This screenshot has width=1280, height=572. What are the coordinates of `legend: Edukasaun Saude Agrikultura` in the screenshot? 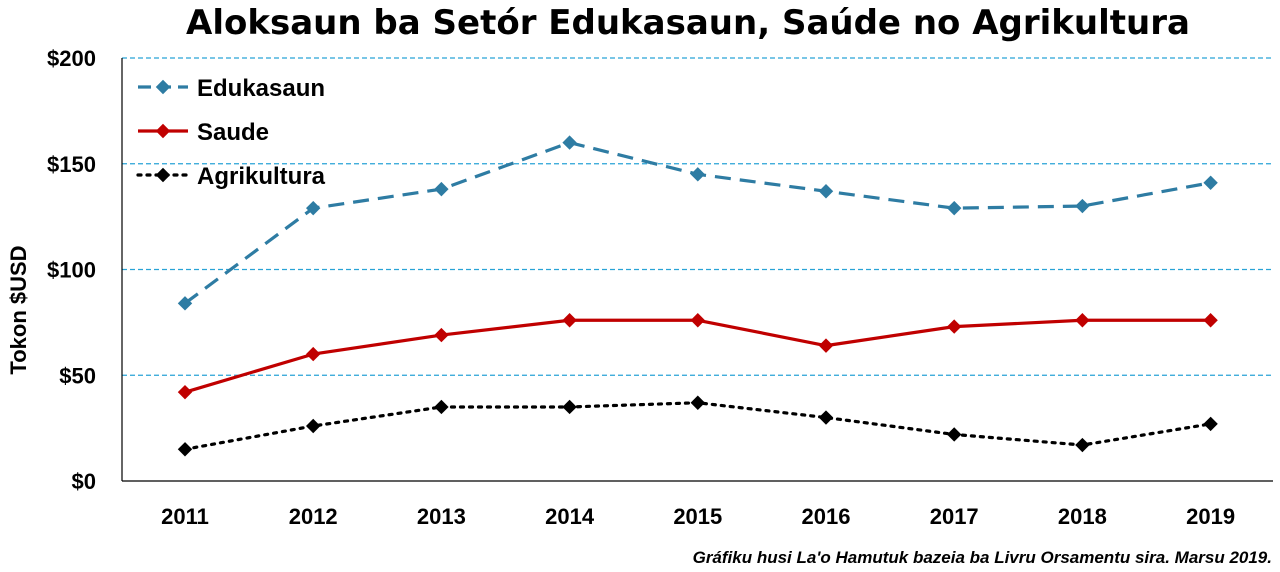 It's located at (232, 132).